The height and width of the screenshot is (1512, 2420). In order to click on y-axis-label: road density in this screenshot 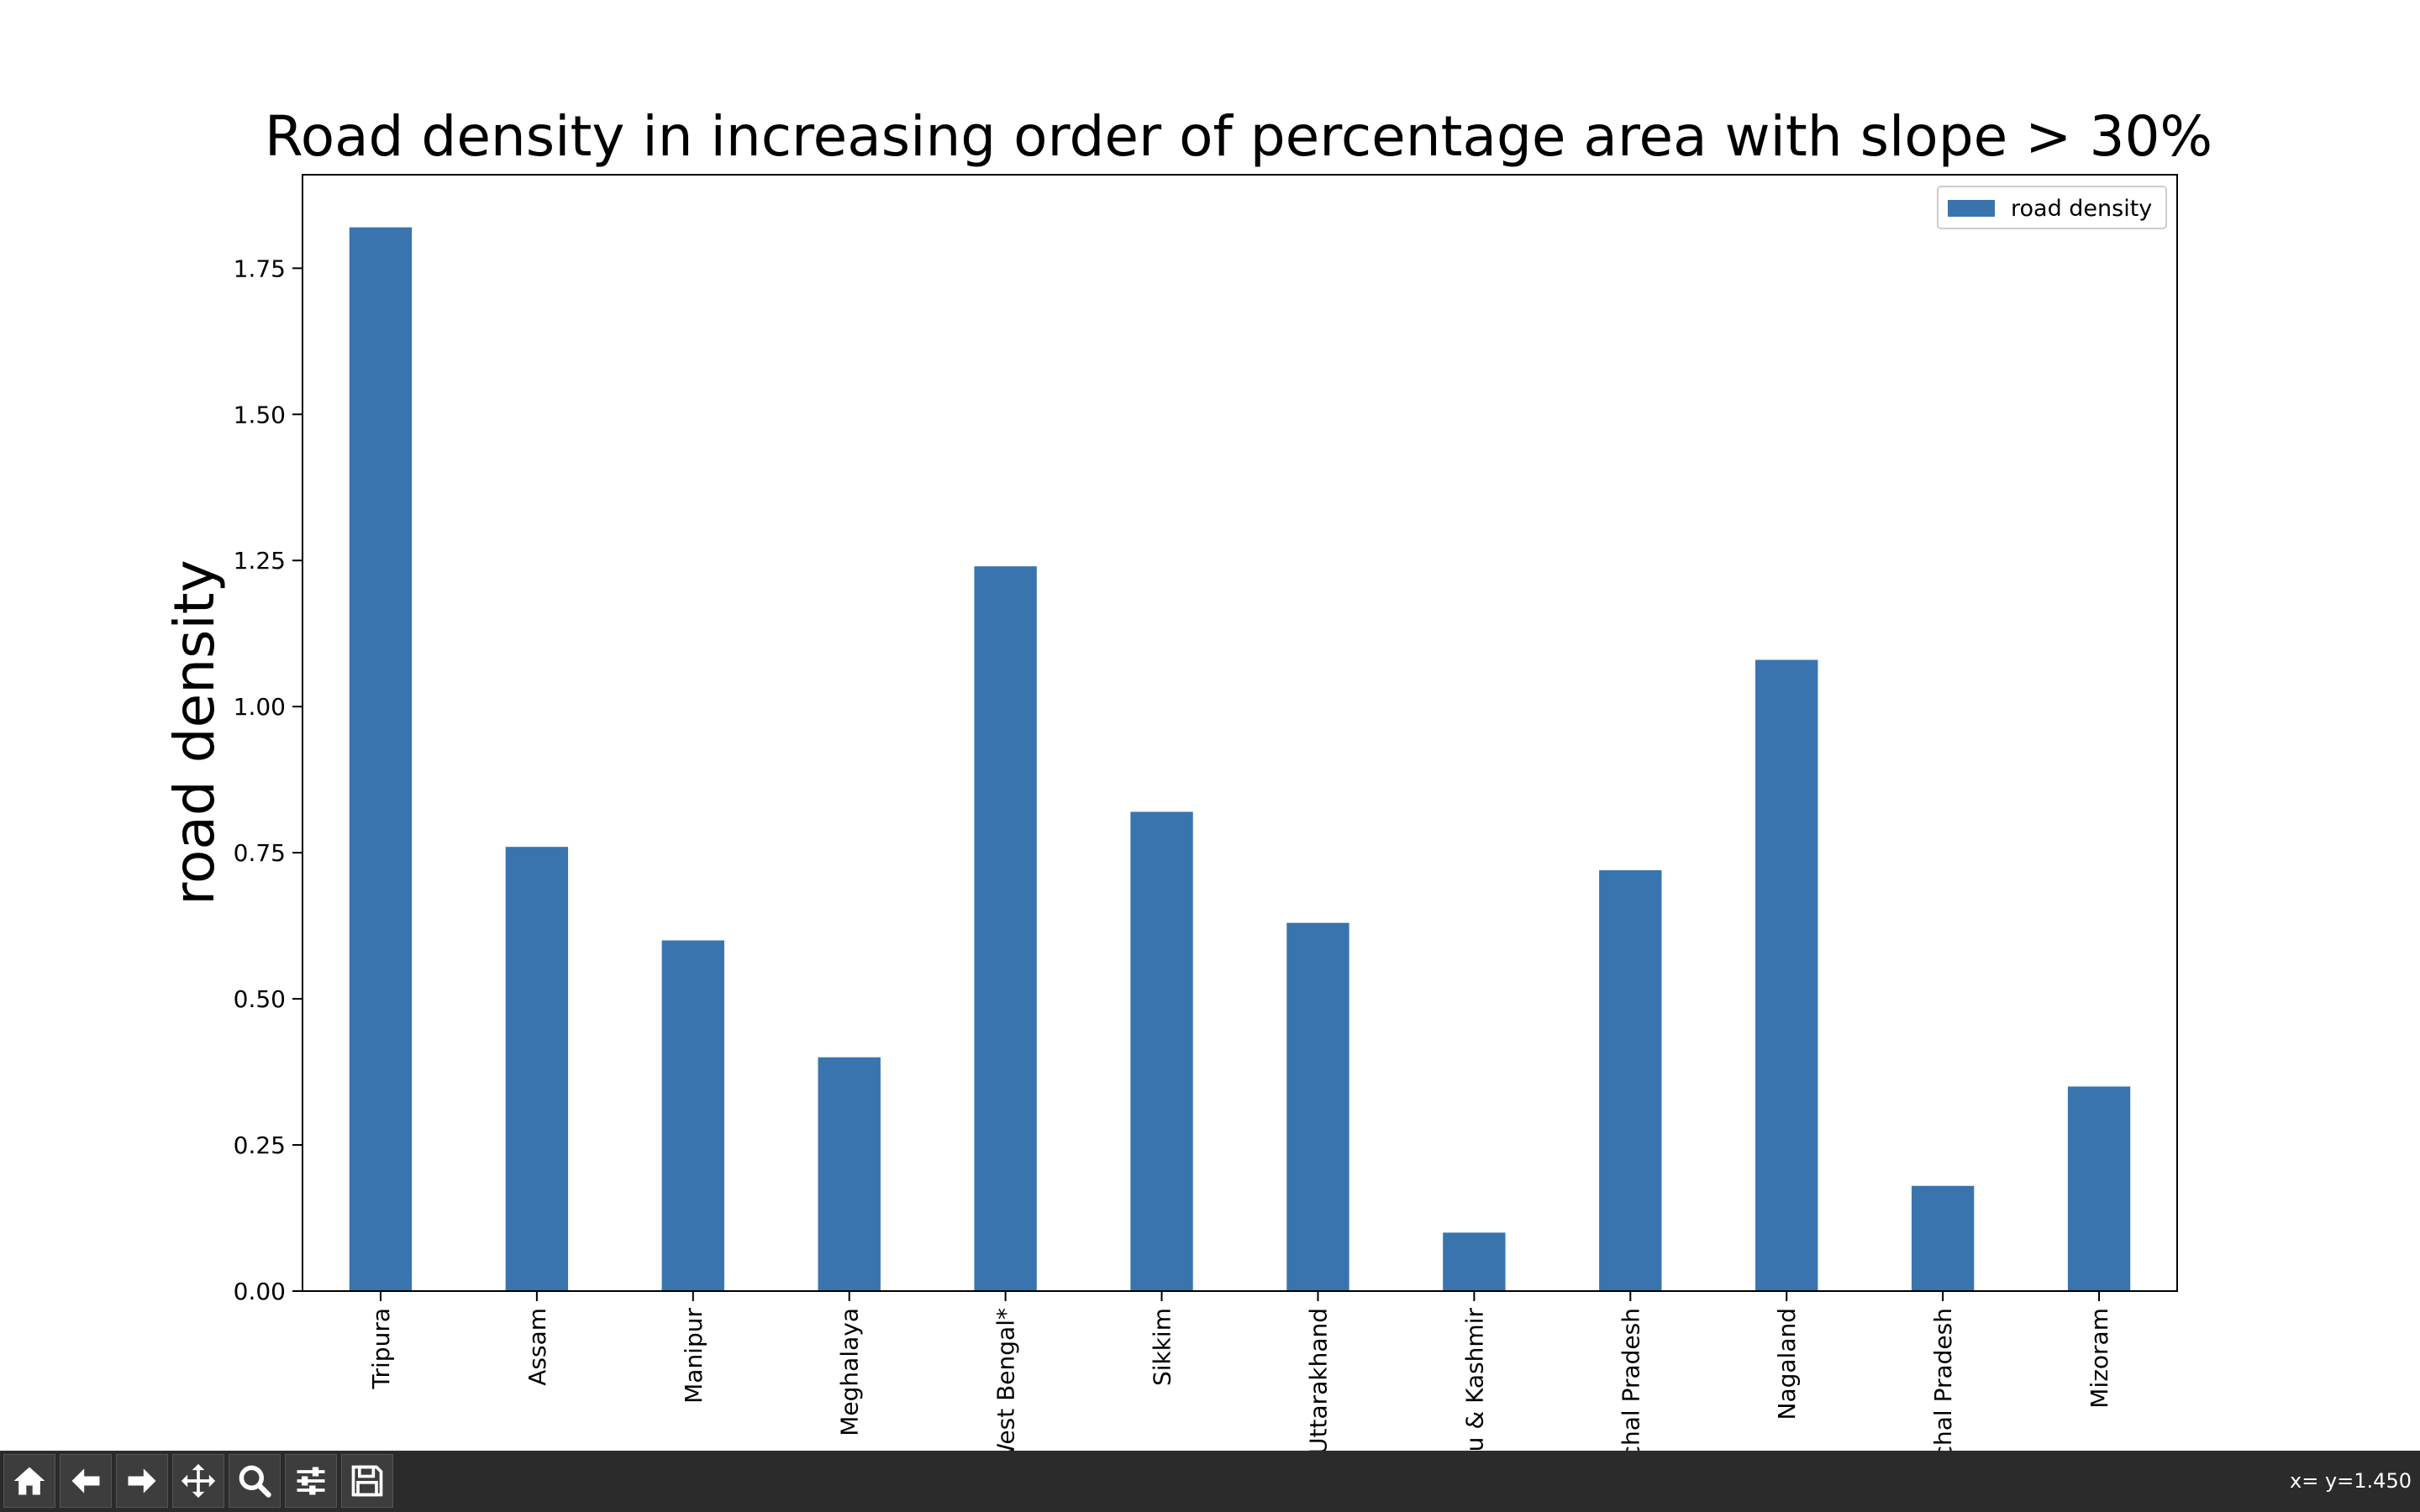, I will do `click(195, 732)`.